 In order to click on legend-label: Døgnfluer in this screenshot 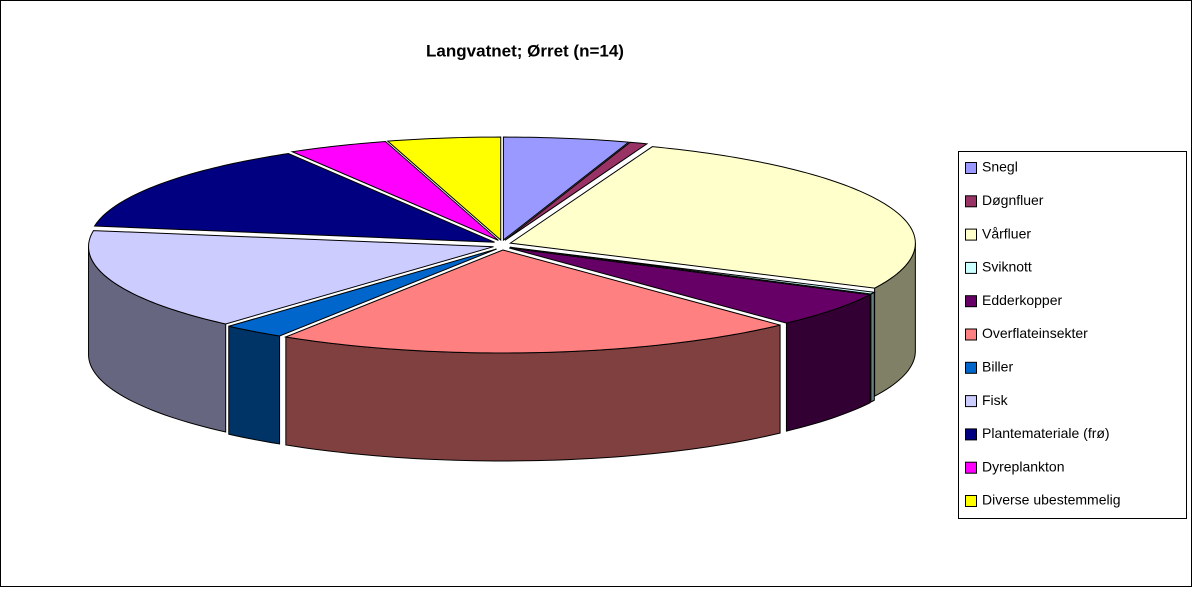, I will do `click(1013, 200)`.